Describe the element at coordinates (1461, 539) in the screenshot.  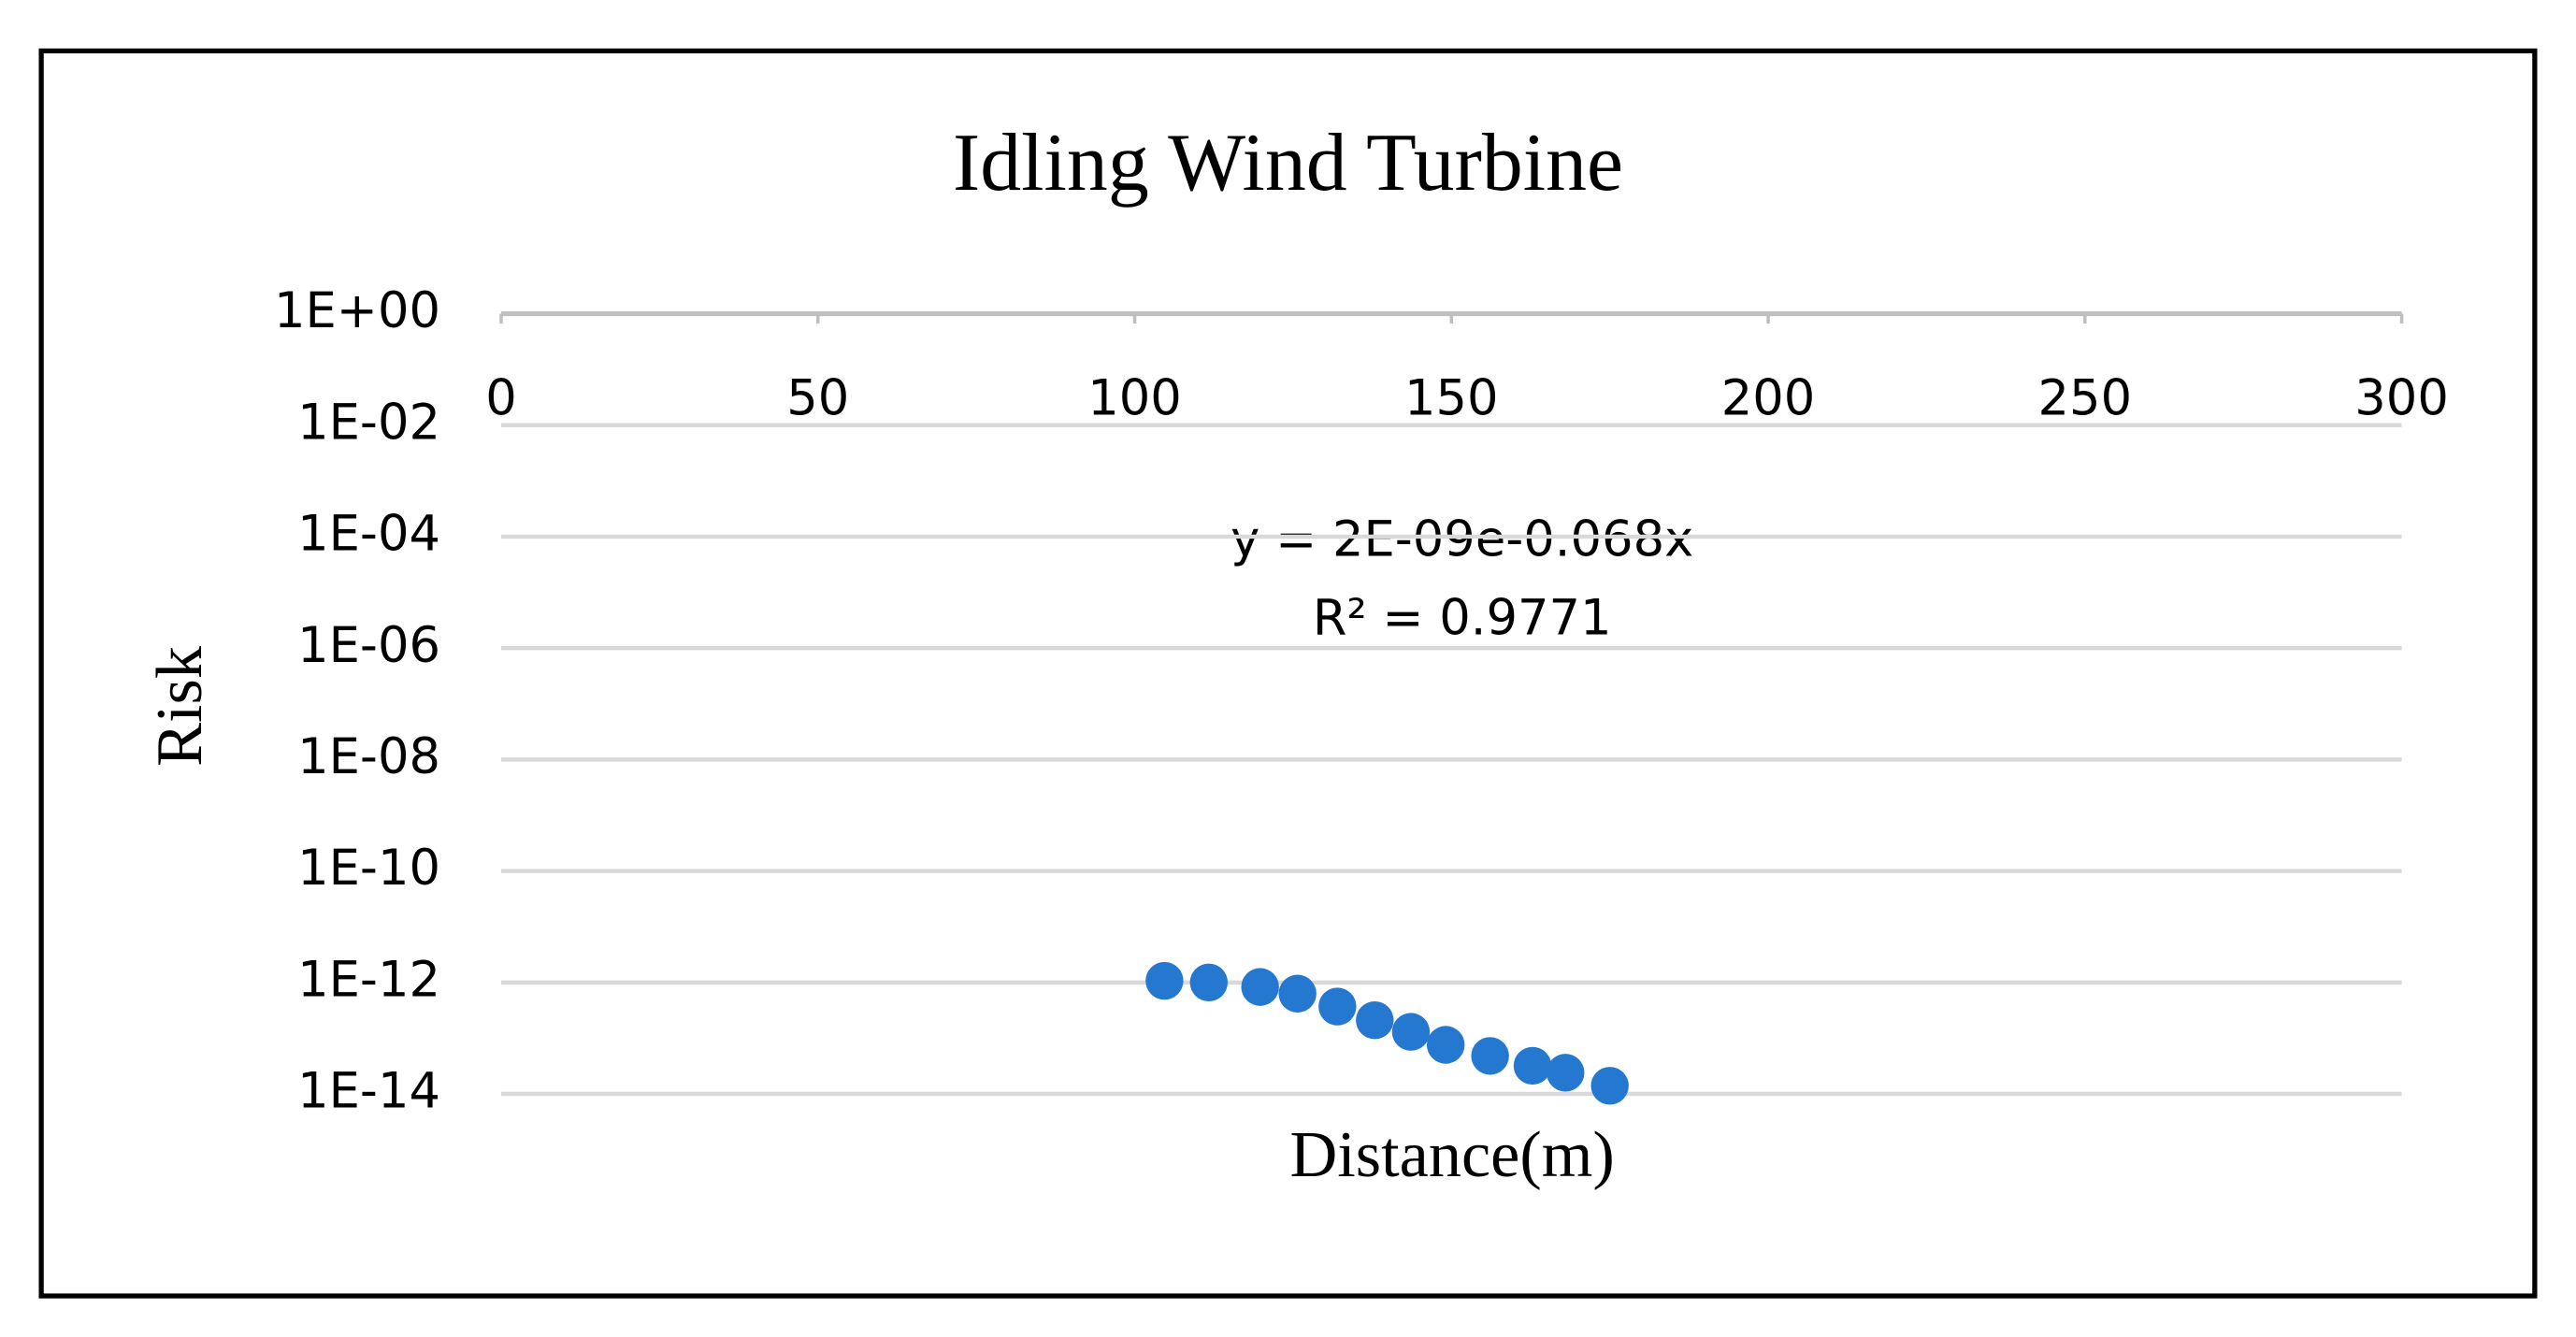
I see `trendline-equation: y = 2E-09e-0.068x` at that location.